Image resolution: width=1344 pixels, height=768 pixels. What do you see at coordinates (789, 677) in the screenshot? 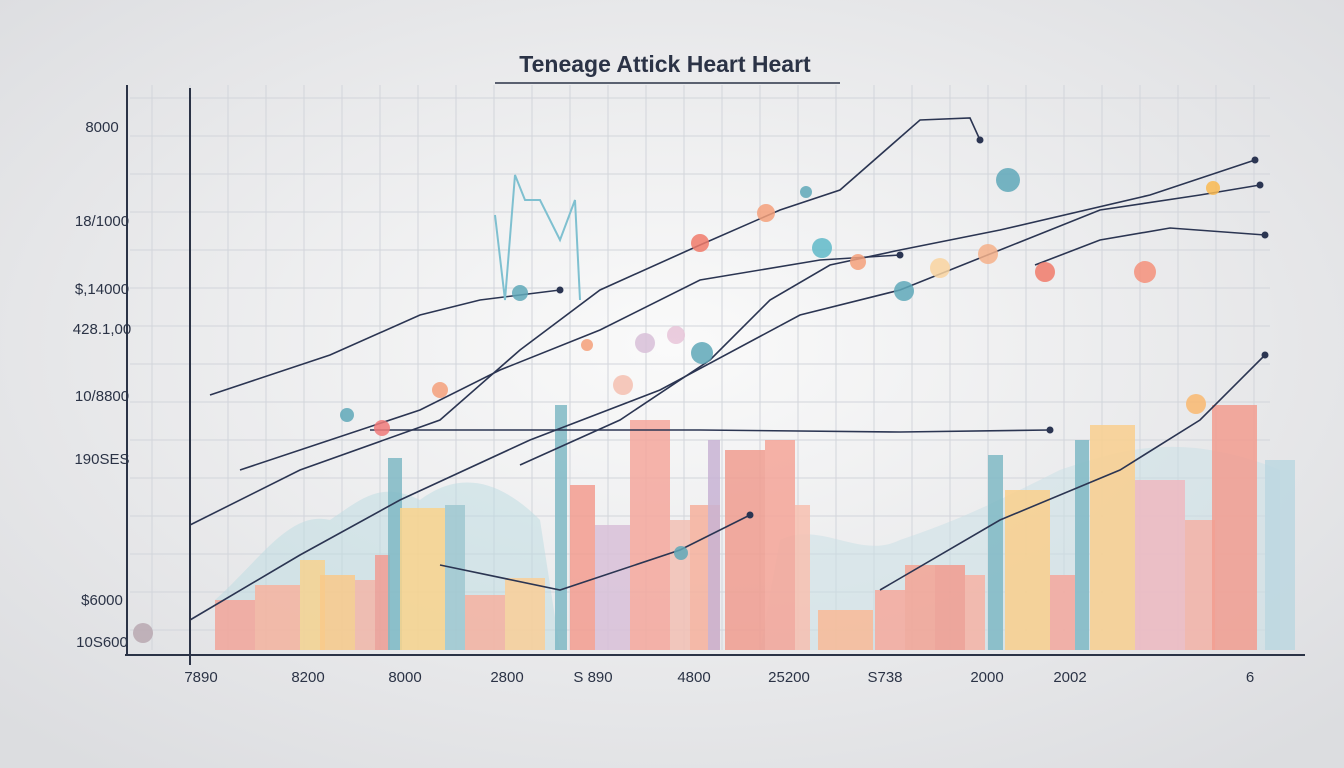
I see `x-tick-label: 25200` at bounding box center [789, 677].